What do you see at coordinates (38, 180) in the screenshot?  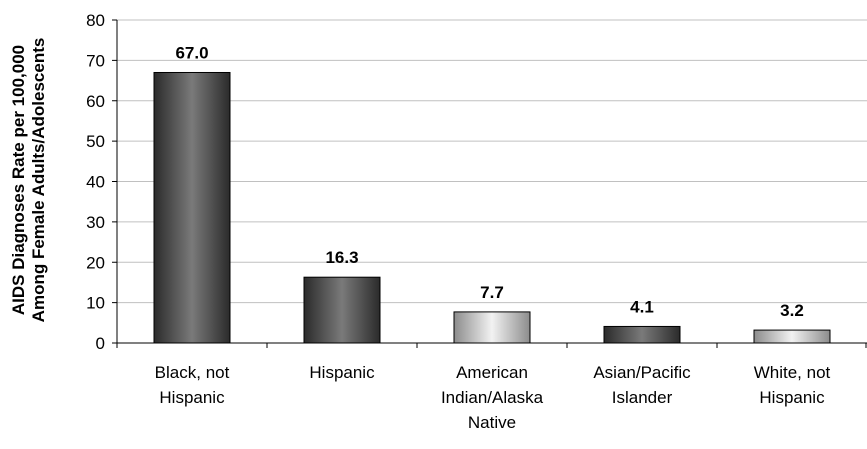 I see `y-axis-title-line-2: Among Female Adults/Adolescents` at bounding box center [38, 180].